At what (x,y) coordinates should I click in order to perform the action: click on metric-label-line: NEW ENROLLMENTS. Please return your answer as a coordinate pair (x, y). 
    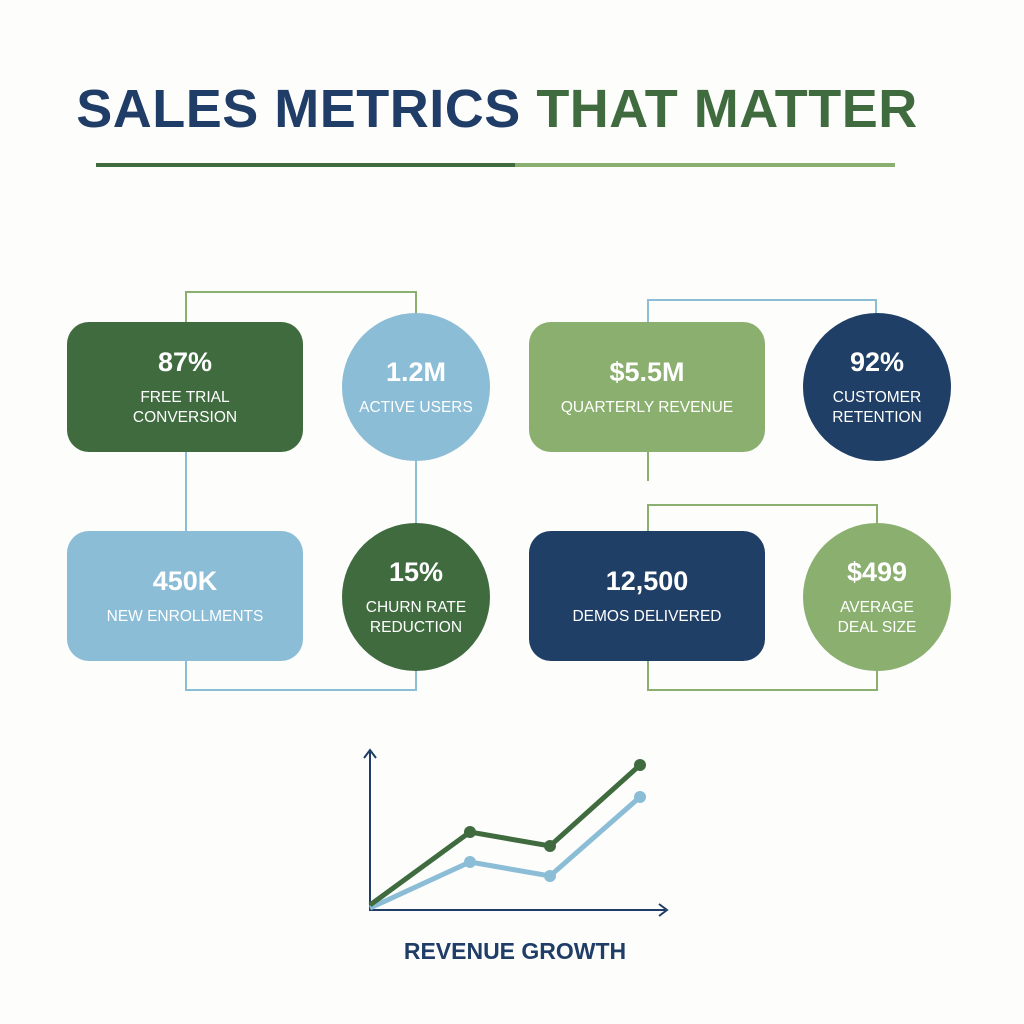
    Looking at the image, I should click on (185, 616).